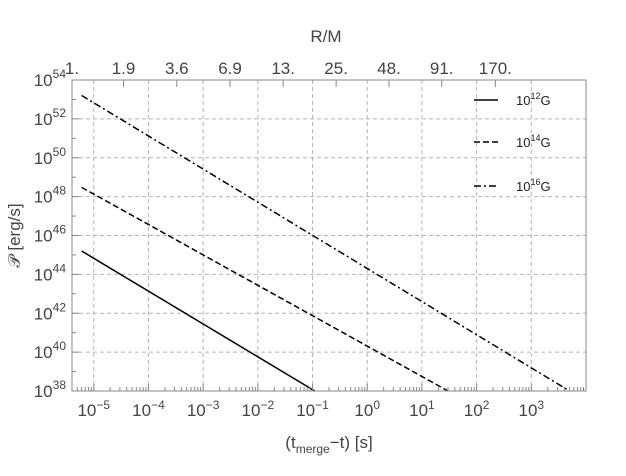 Image resolution: width=626 pixels, height=476 pixels. Describe the element at coordinates (495, 68) in the screenshot. I see `top-tick-label: 170.` at that location.